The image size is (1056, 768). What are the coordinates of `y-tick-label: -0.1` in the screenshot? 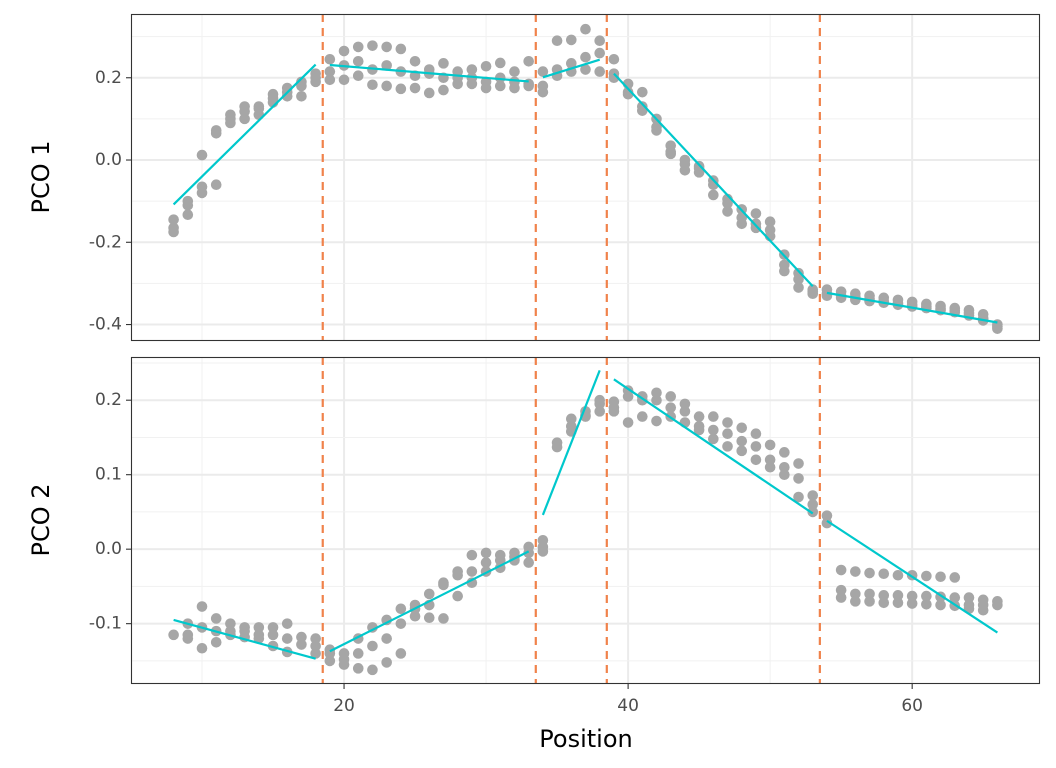 It's located at (105, 624).